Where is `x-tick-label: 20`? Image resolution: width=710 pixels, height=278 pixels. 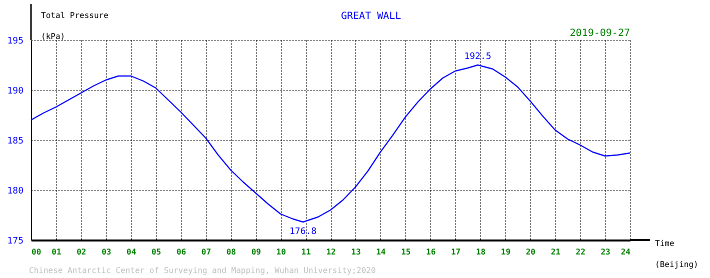 x-tick-label: 20 is located at coordinates (531, 252).